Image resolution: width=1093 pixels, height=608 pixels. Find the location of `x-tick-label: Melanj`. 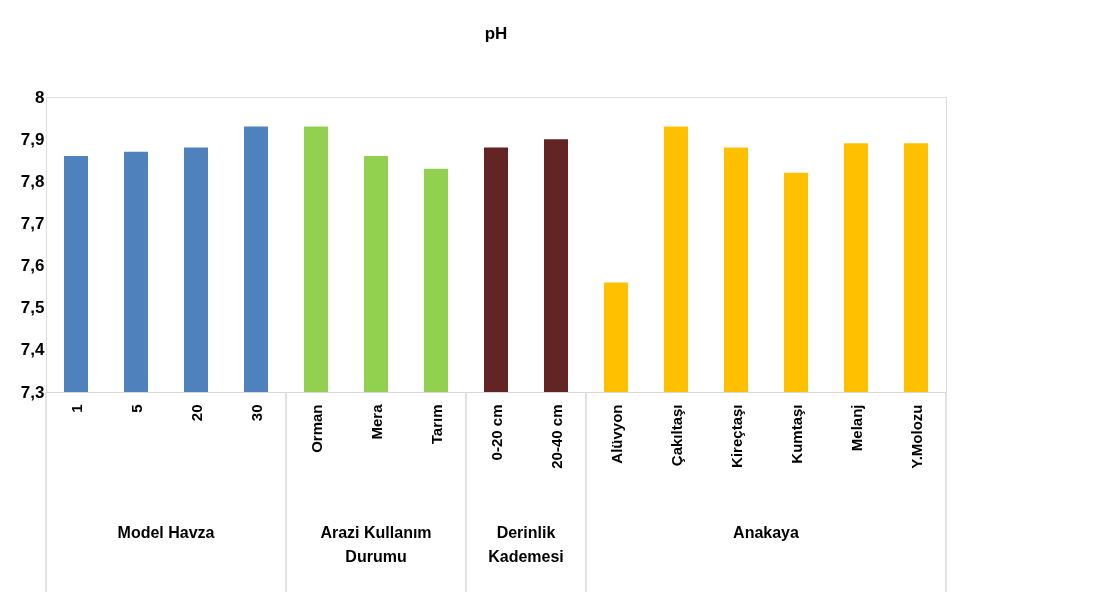

x-tick-label: Melanj is located at coordinates (856, 428).